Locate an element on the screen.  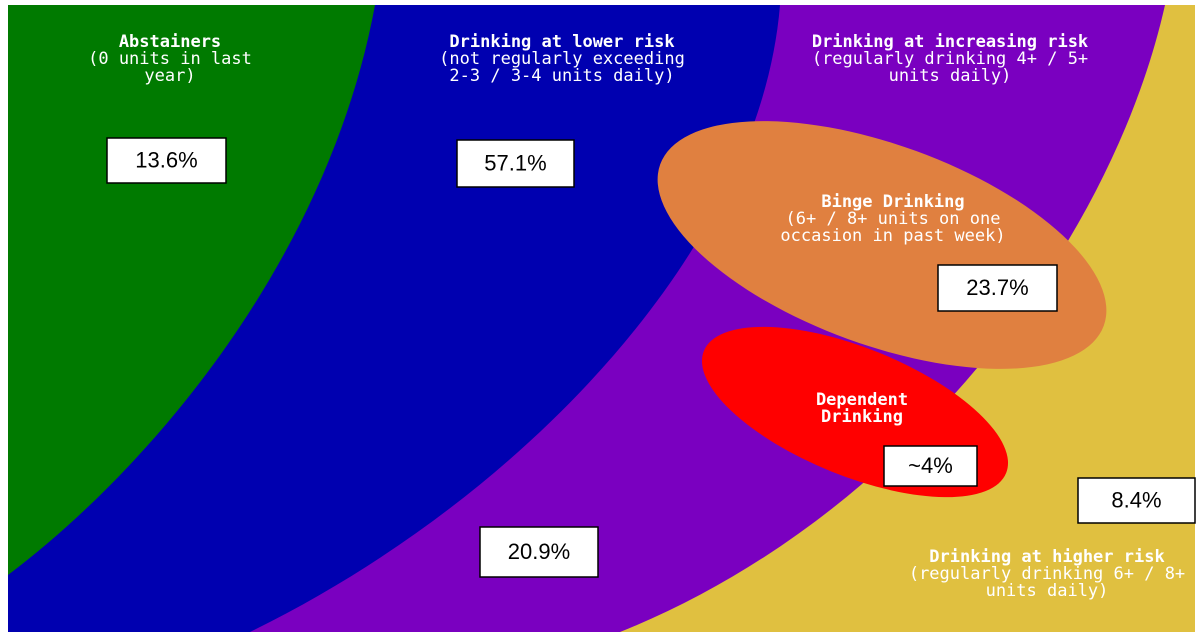
value-label: 8.4% is located at coordinates (1136, 499).